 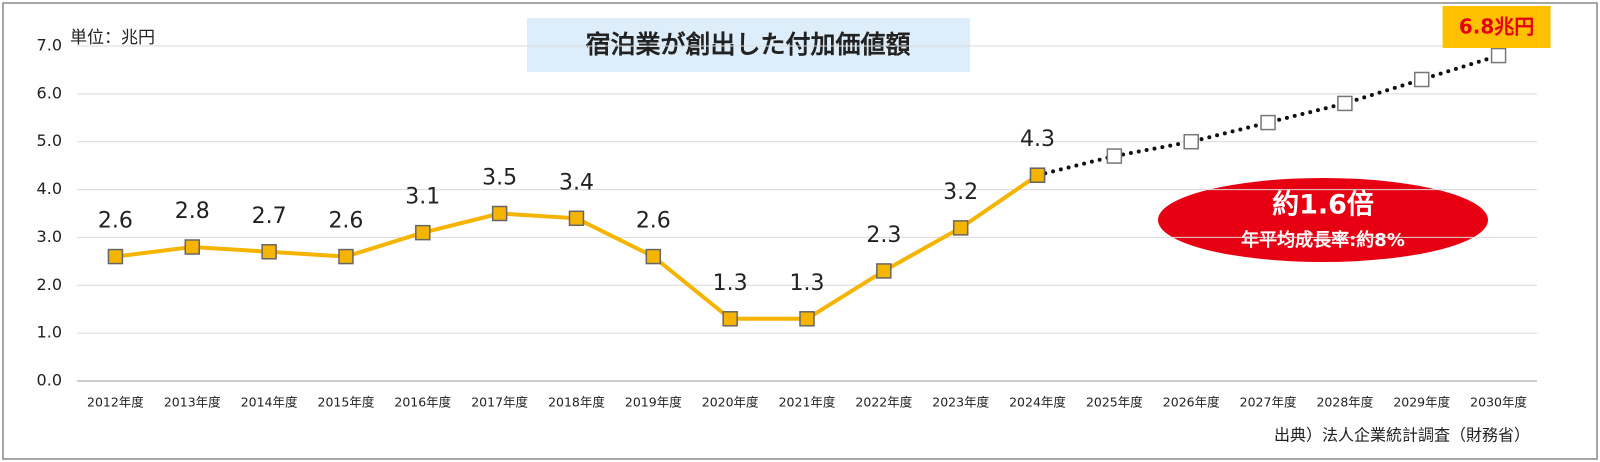 What do you see at coordinates (576, 182) in the screenshot?
I see `value-label: 3.4` at bounding box center [576, 182].